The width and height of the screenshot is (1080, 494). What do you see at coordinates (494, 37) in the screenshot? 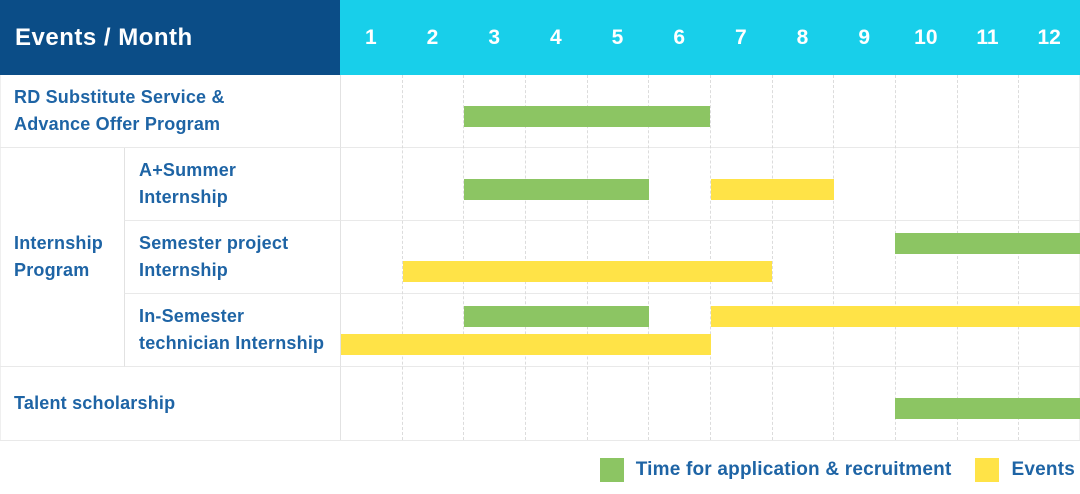
I see `month-label: 3` at bounding box center [494, 37].